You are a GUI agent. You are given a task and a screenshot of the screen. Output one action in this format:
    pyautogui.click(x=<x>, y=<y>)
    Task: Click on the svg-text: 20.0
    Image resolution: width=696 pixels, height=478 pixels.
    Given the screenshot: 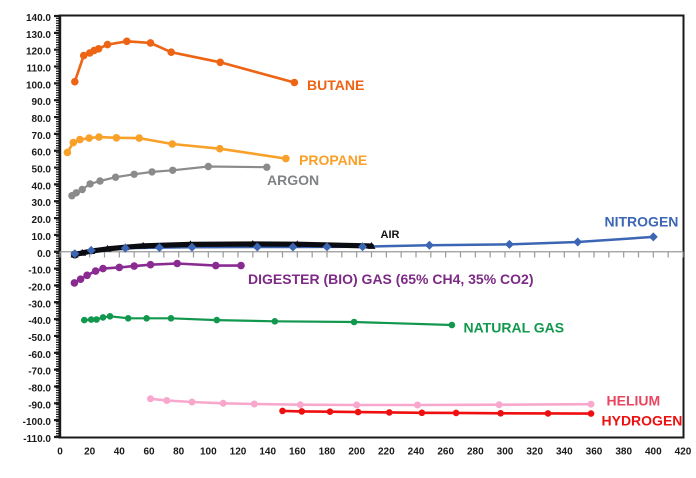 What is the action you would take?
    pyautogui.click(x=42, y=220)
    